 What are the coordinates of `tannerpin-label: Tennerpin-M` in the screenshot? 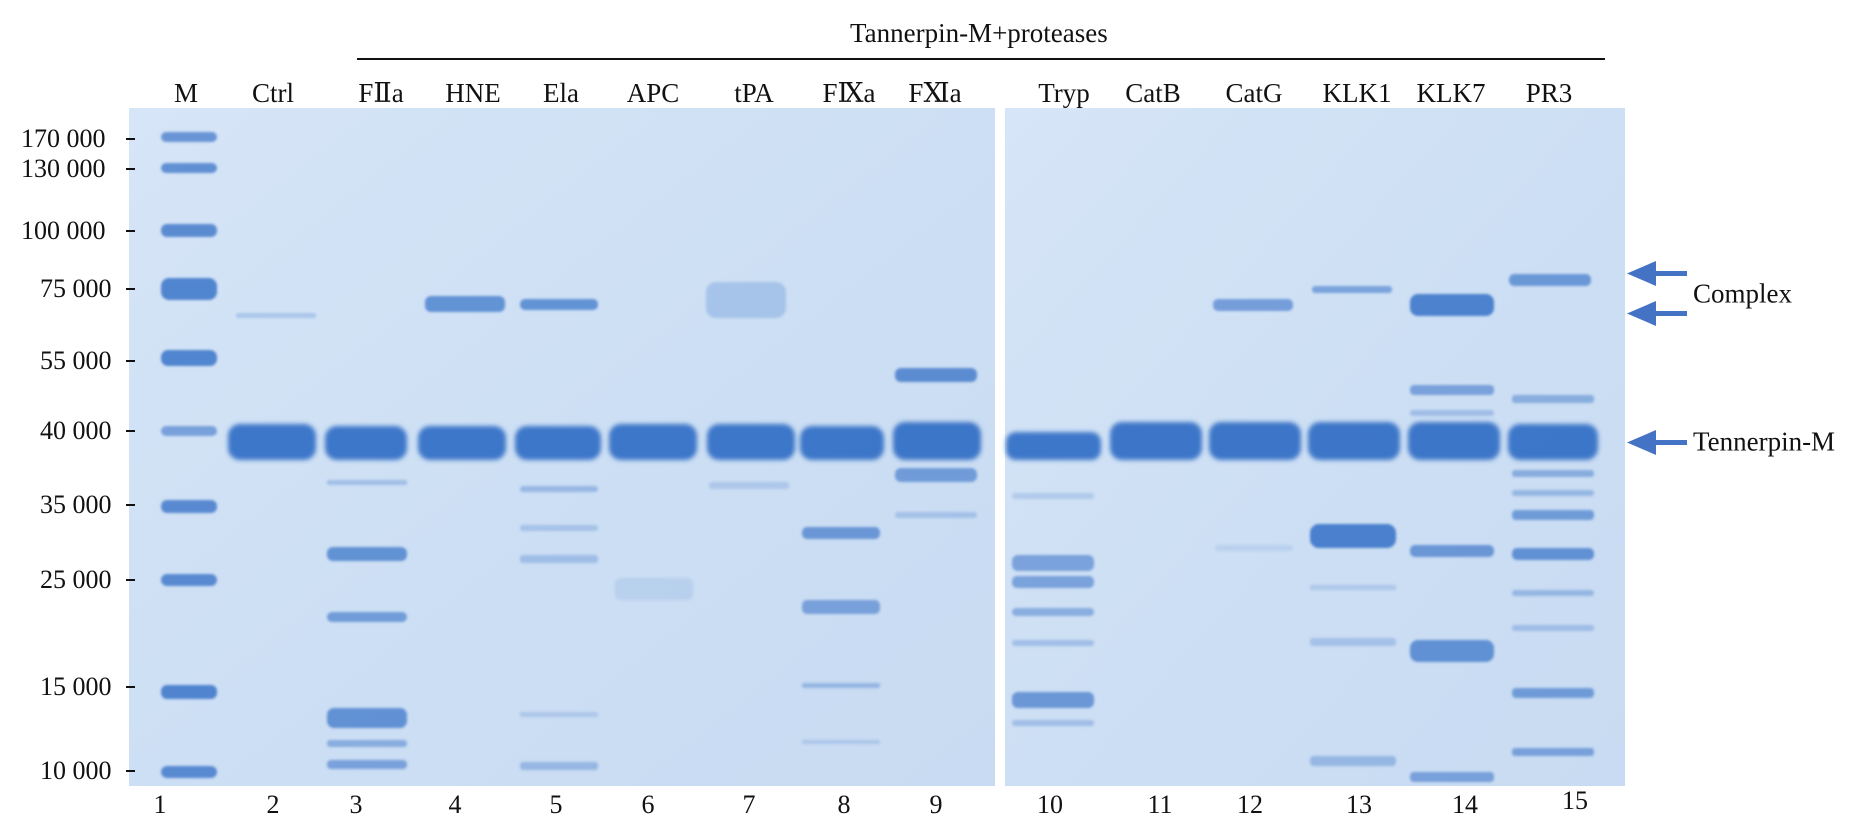 It's located at (1764, 441).